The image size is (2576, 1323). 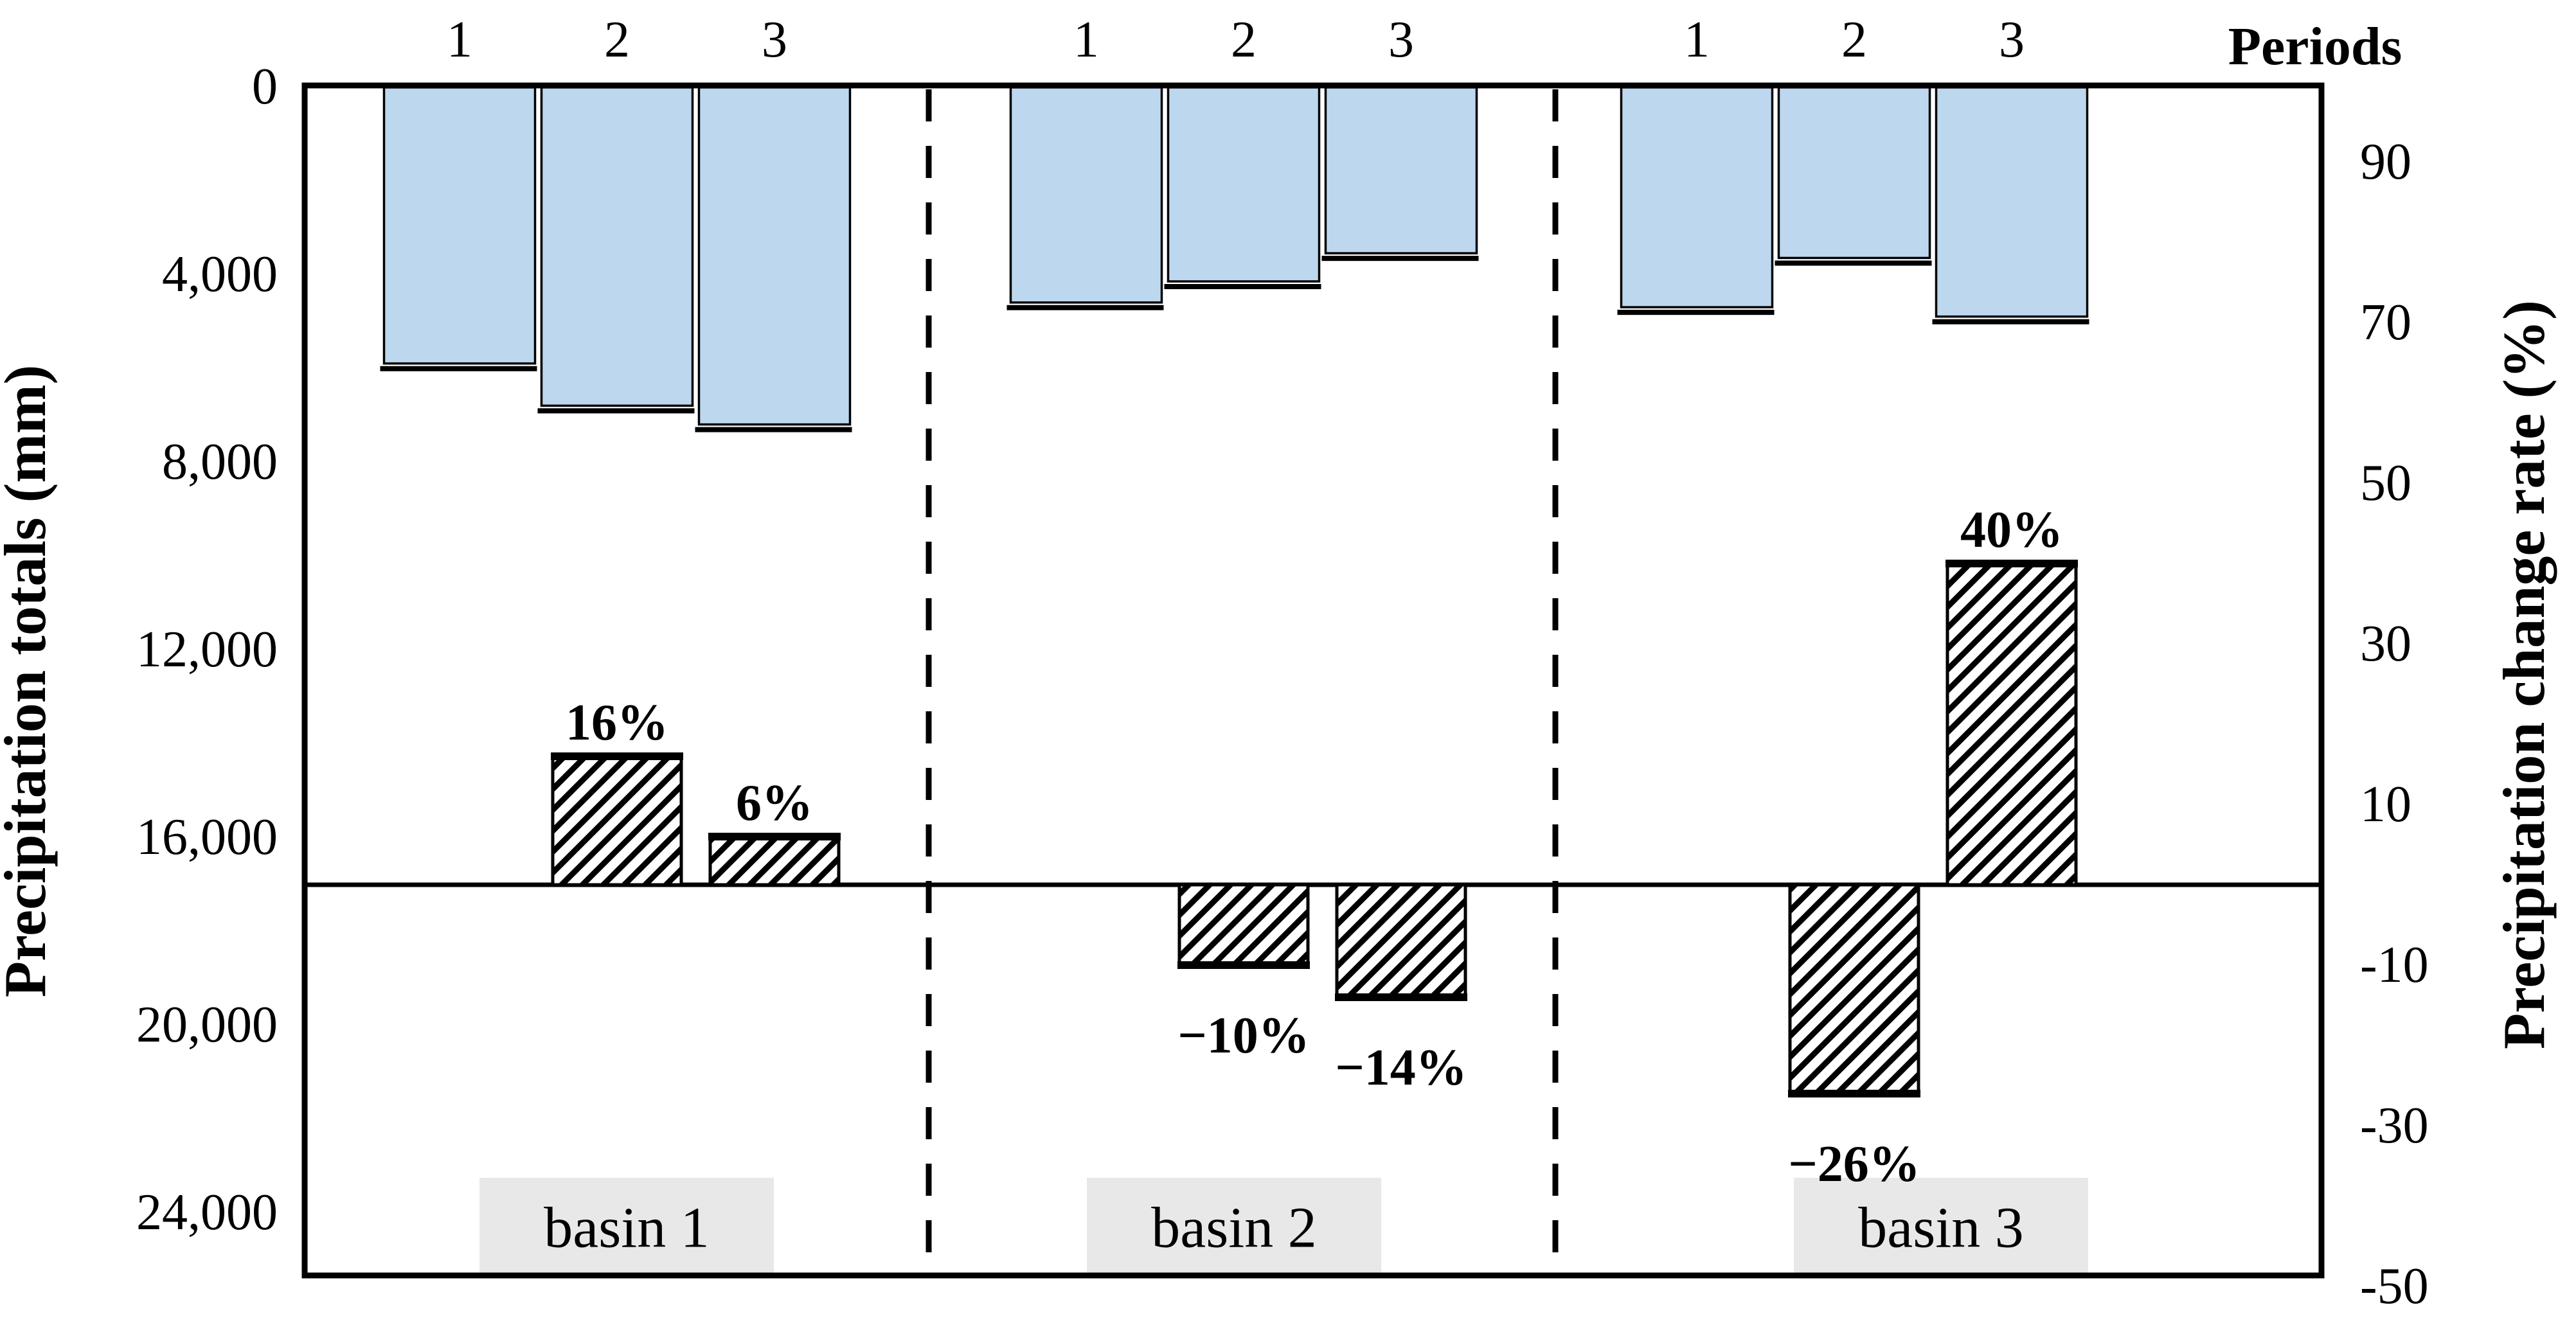 What do you see at coordinates (2315, 46) in the screenshot?
I see `top-axis-title: Periods` at bounding box center [2315, 46].